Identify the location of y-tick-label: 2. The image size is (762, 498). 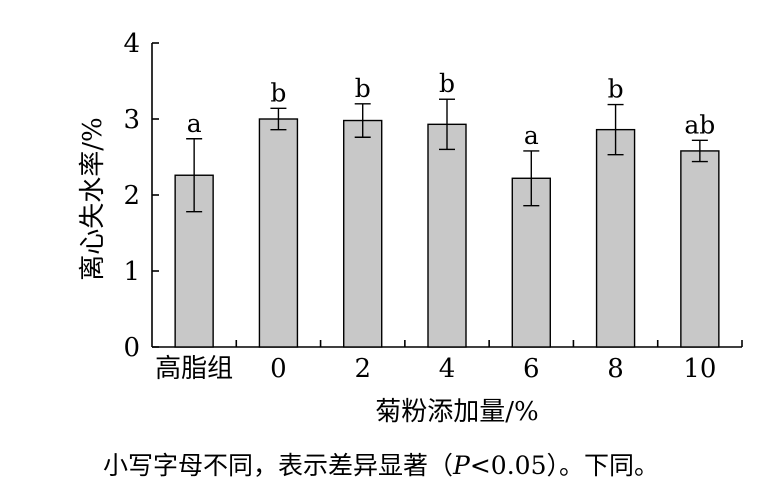
(131, 196).